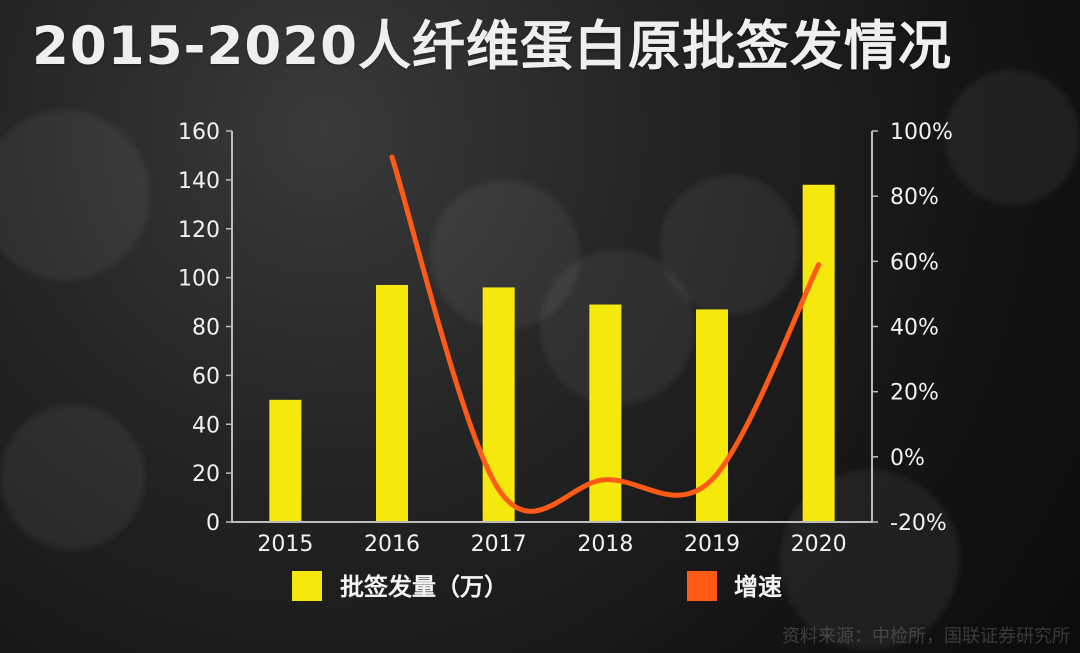  What do you see at coordinates (605, 544) in the screenshot?
I see `x-axis-tick-label: 2018` at bounding box center [605, 544].